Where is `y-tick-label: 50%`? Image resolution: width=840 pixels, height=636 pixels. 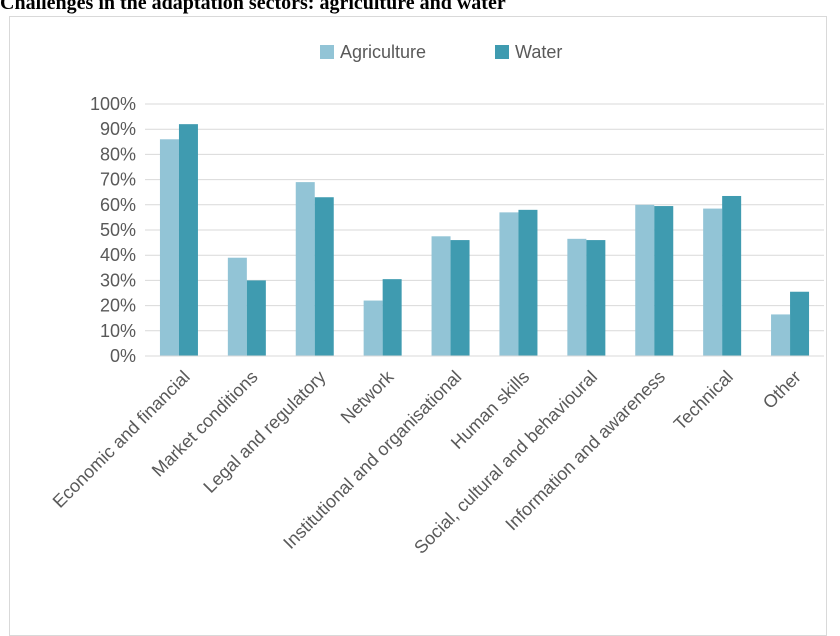 y-tick-label: 50% is located at coordinates (118, 230).